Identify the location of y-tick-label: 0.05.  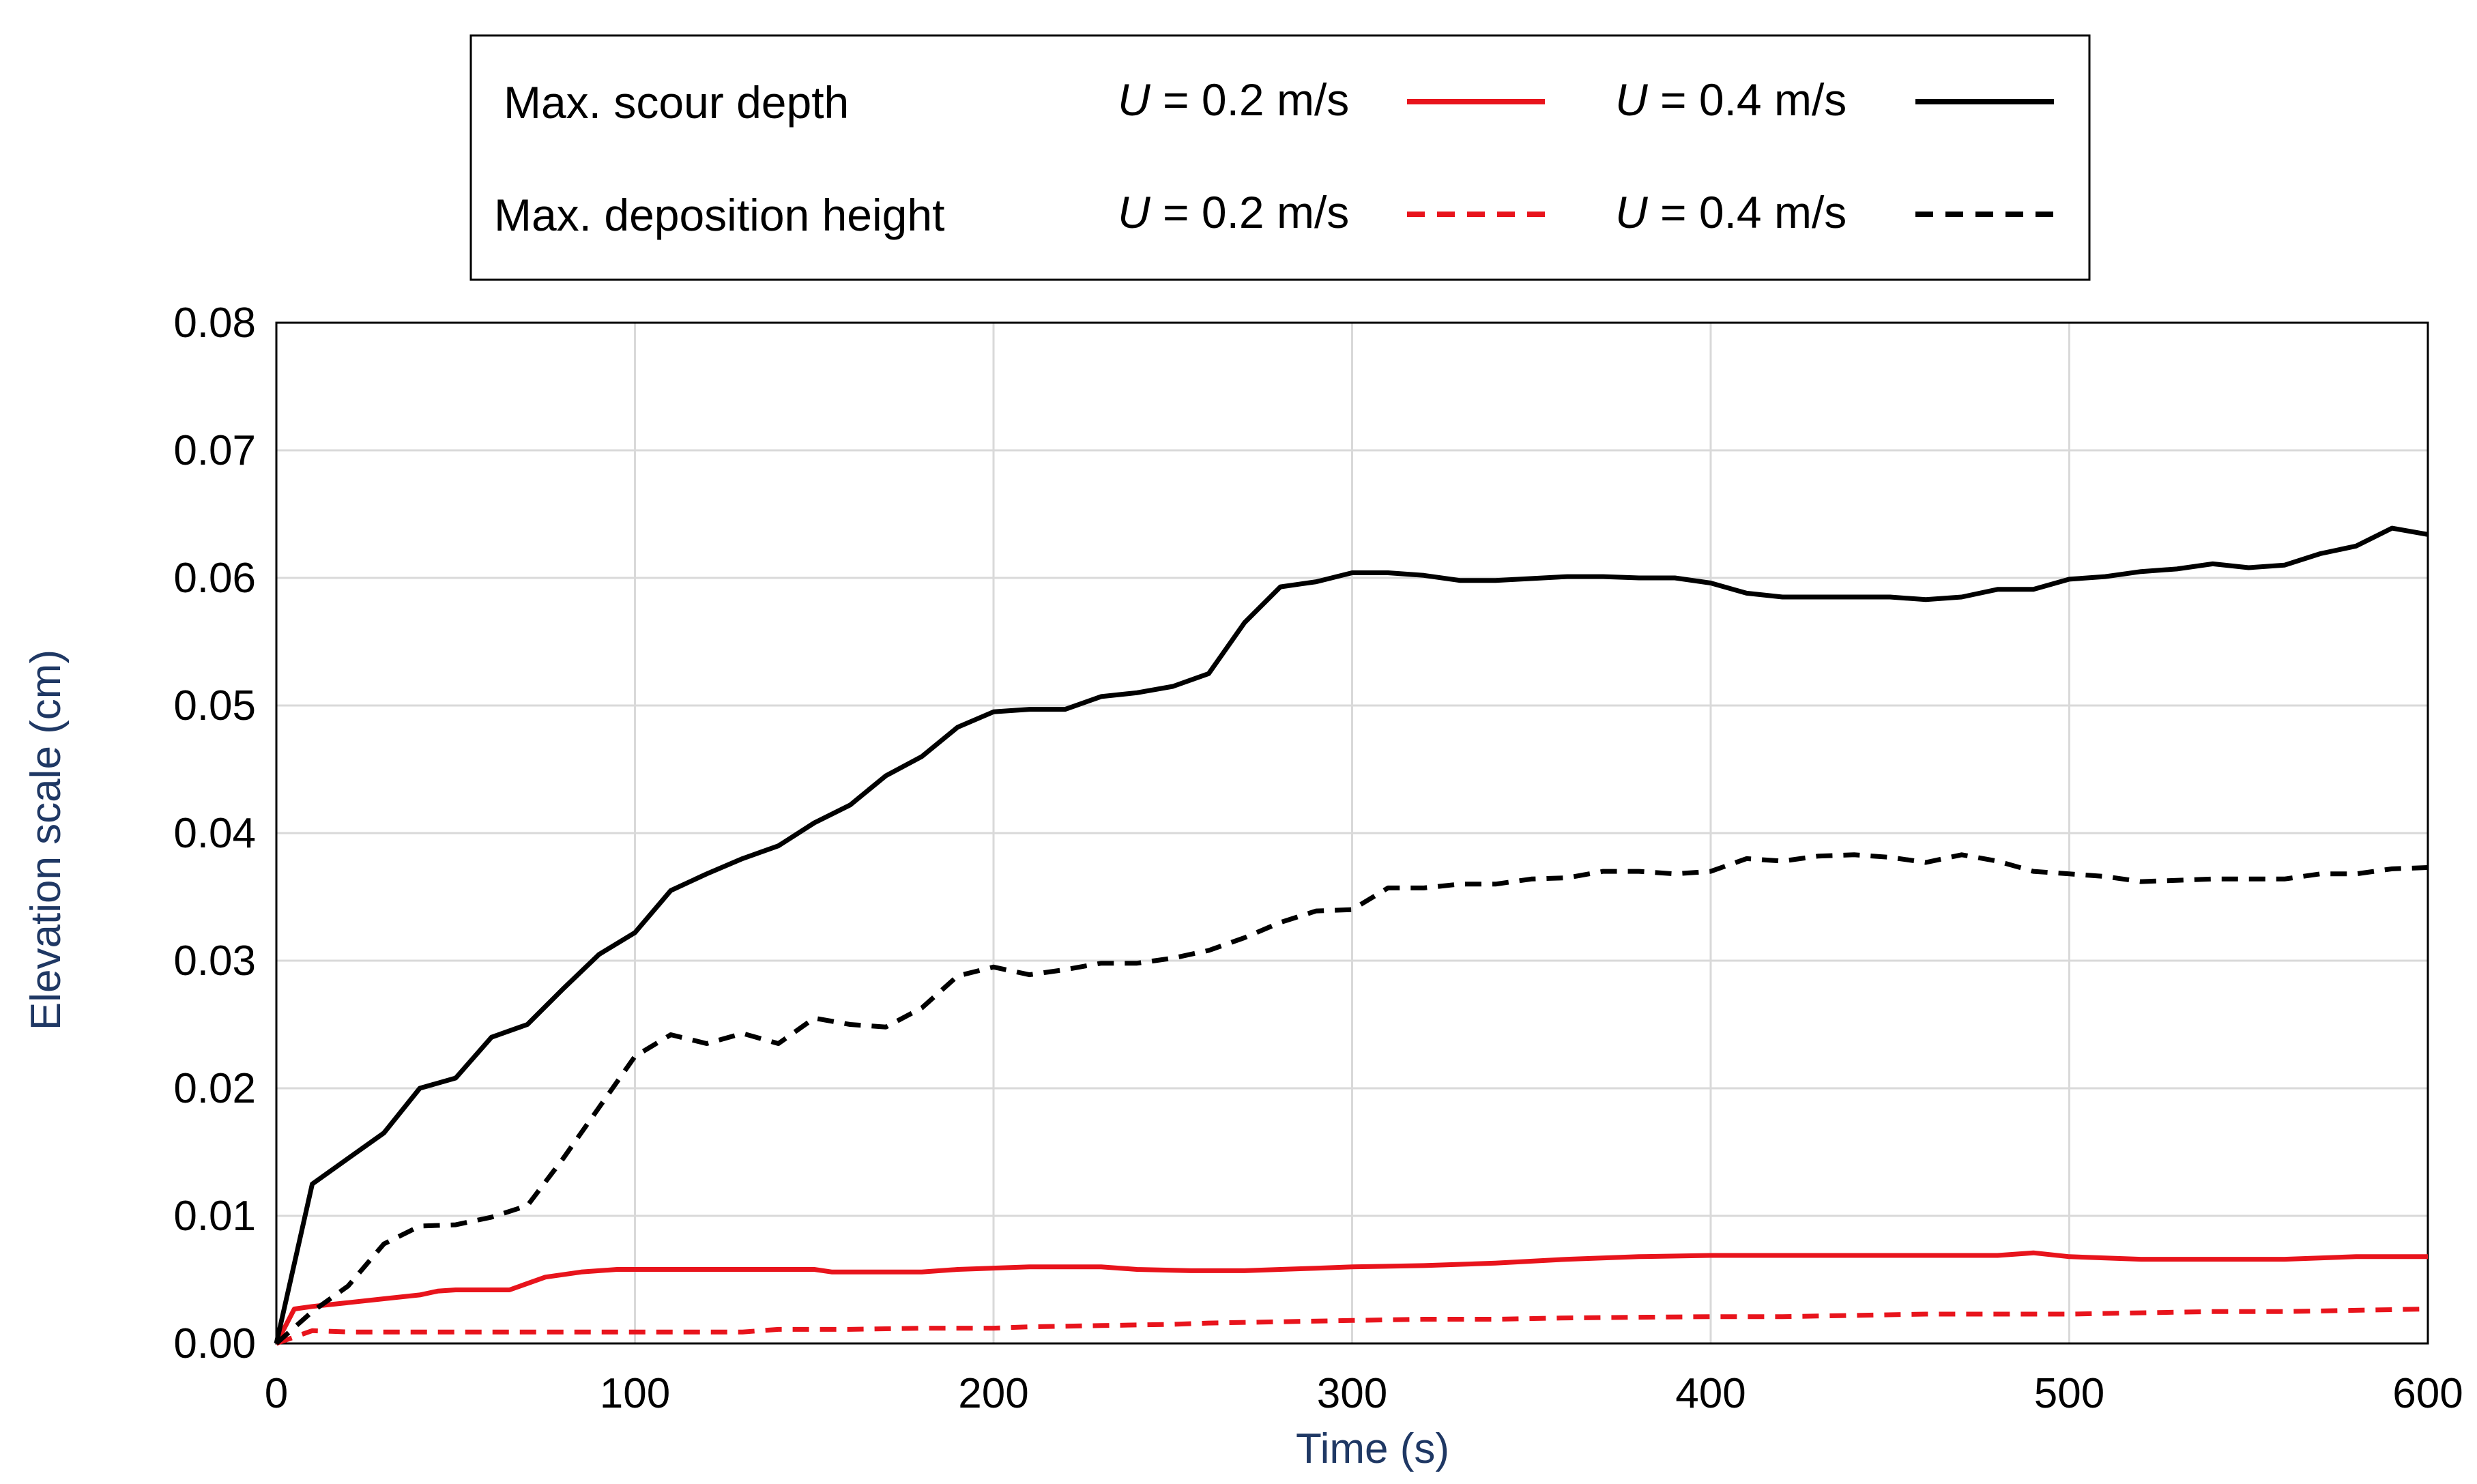
(214, 705).